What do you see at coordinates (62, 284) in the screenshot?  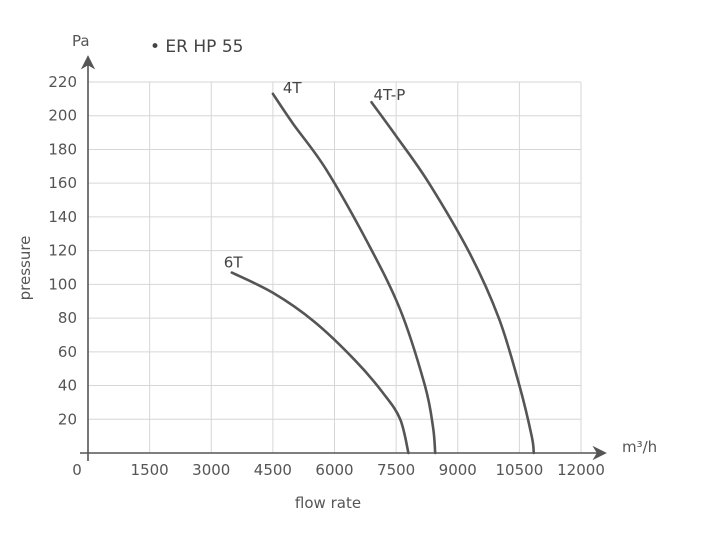 I see `y-tick-label: 100` at bounding box center [62, 284].